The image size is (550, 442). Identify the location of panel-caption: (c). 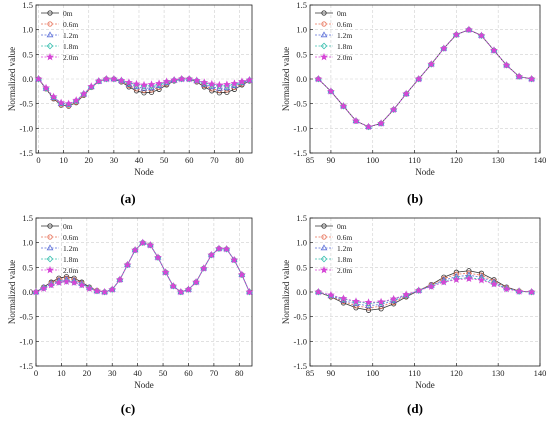
(128, 408).